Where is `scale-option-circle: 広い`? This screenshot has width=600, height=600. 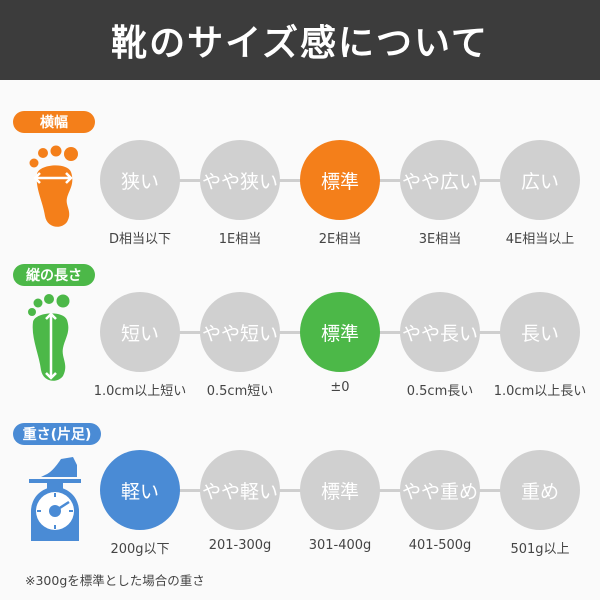
scale-option-circle: 広い is located at coordinates (540, 180).